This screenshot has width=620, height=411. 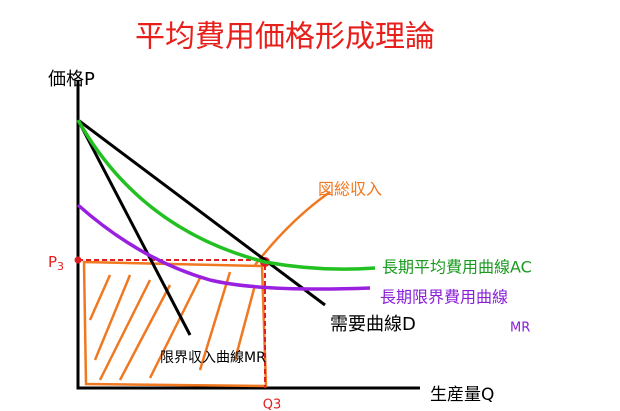 I want to click on marginal-cost-curve, so click(x=223, y=247).